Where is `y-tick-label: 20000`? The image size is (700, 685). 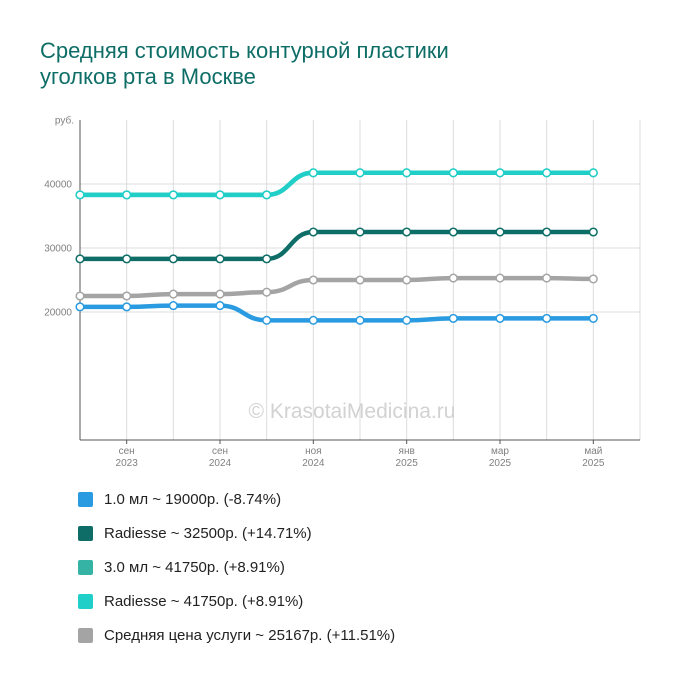
y-tick-label: 20000 is located at coordinates (58, 313).